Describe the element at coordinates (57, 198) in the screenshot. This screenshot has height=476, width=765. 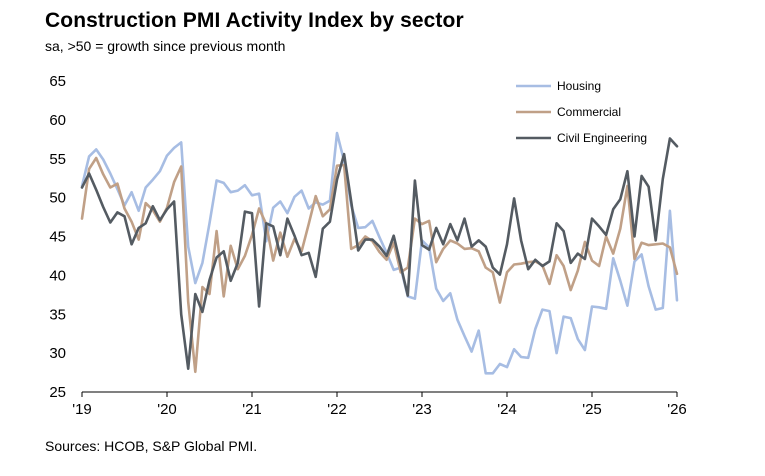
I see `y-tick-label: 50` at that location.